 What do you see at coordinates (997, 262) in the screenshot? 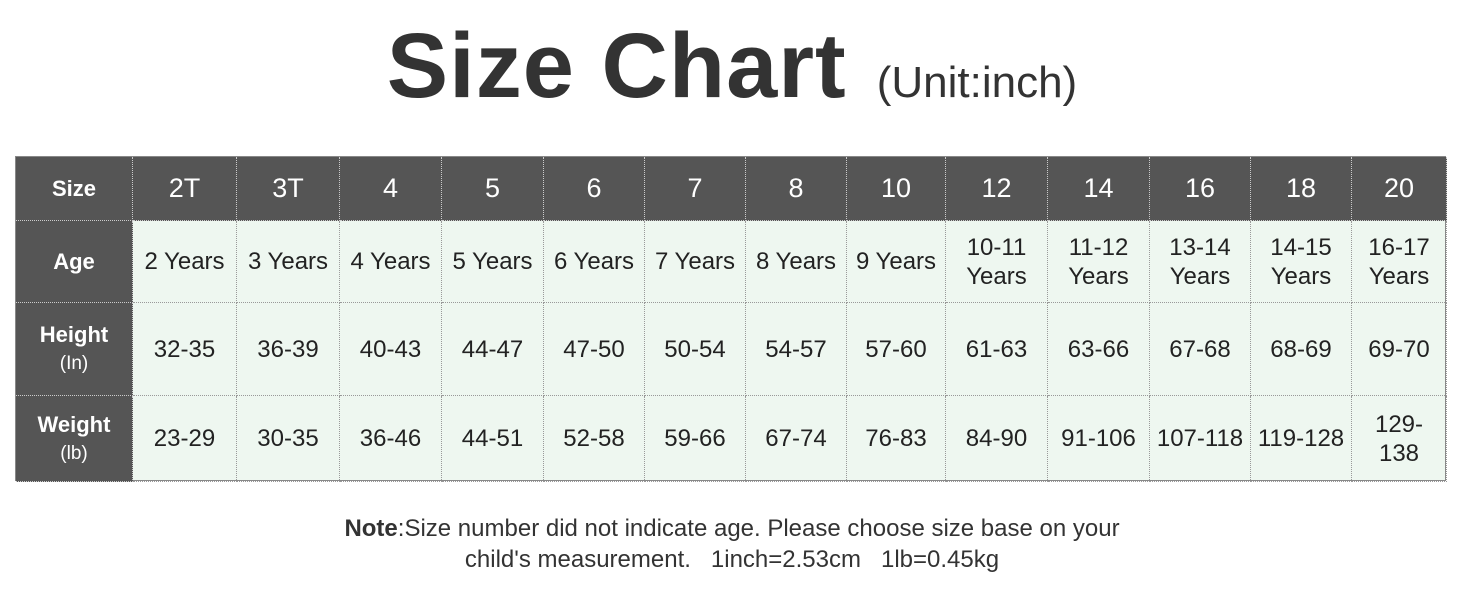
I see `cell: 10-11 Years` at bounding box center [997, 262].